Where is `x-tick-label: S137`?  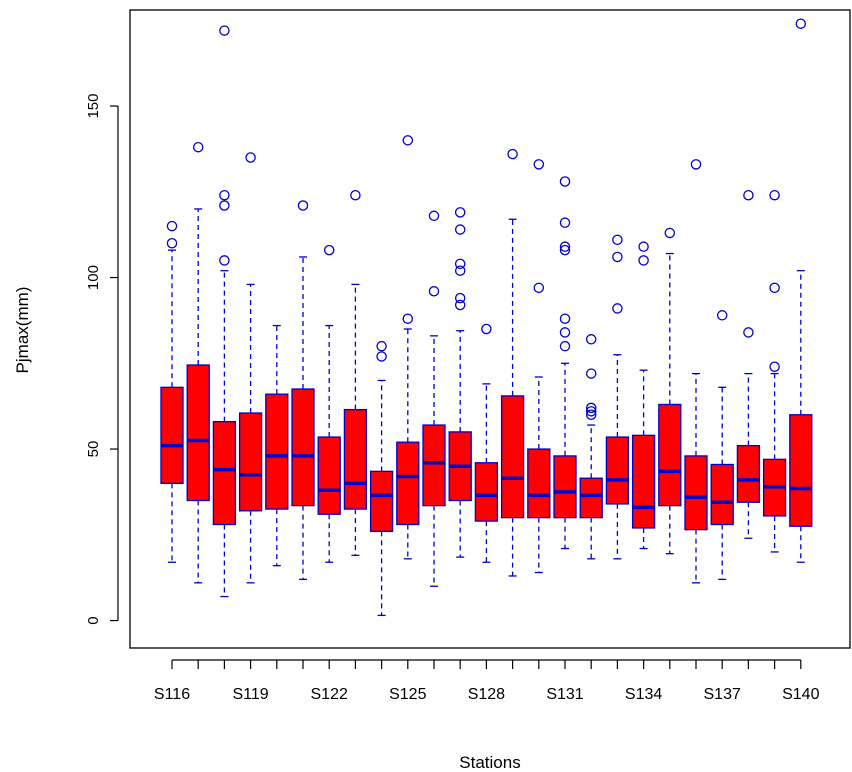 x-tick-label: S137 is located at coordinates (722, 694).